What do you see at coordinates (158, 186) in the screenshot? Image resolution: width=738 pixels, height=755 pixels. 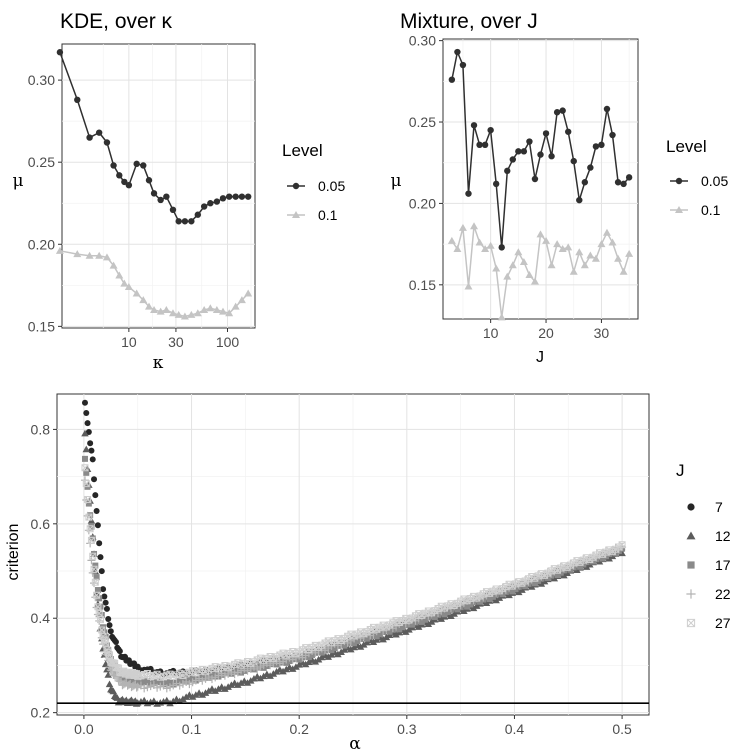 I see `kde-plot-area` at bounding box center [158, 186].